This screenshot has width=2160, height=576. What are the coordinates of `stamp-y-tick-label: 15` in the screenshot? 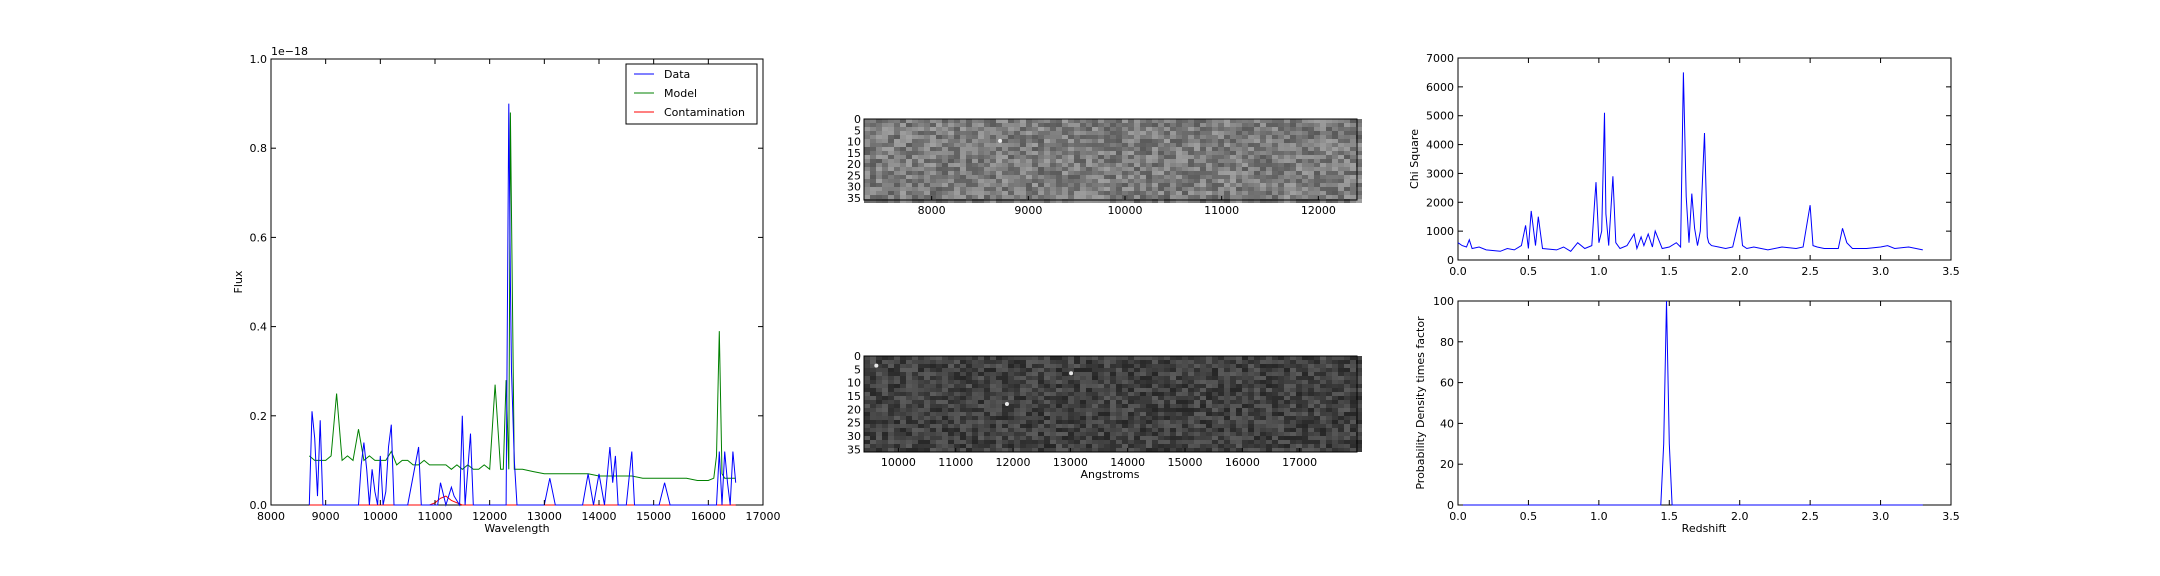 It's located at (854, 153).